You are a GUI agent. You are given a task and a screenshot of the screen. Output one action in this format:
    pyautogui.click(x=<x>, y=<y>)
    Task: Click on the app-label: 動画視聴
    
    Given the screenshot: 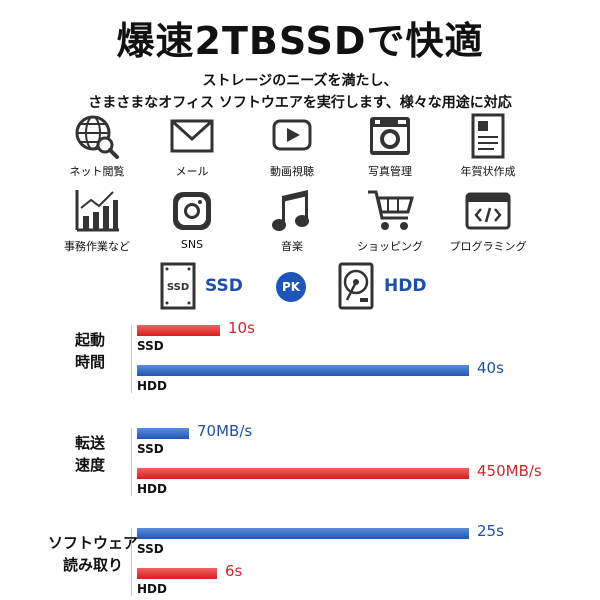 What is the action you would take?
    pyautogui.click(x=292, y=171)
    